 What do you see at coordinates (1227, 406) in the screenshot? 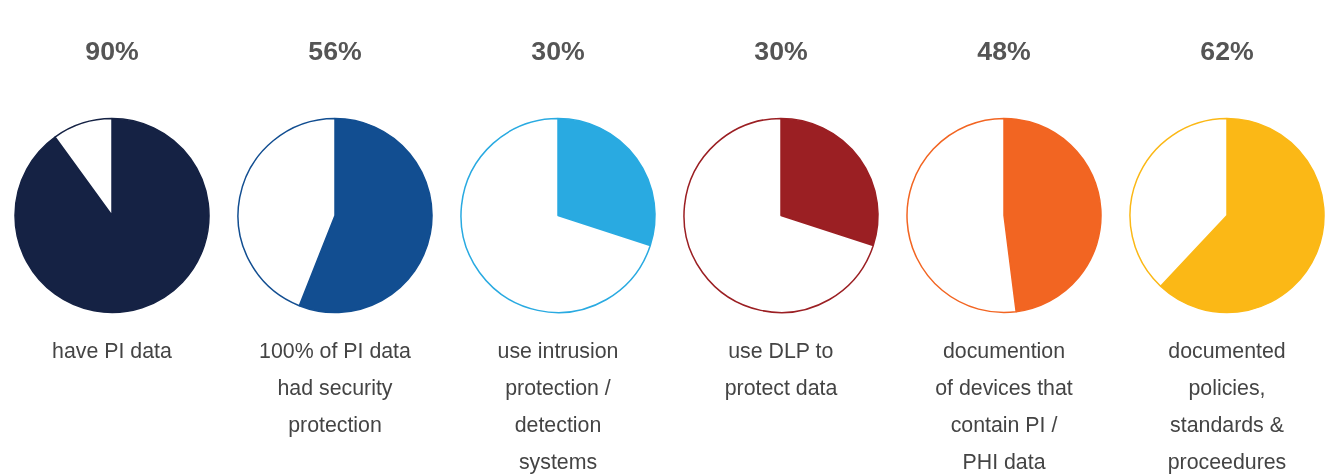
I see `text: documented policies, standards & proceedures` at bounding box center [1227, 406].